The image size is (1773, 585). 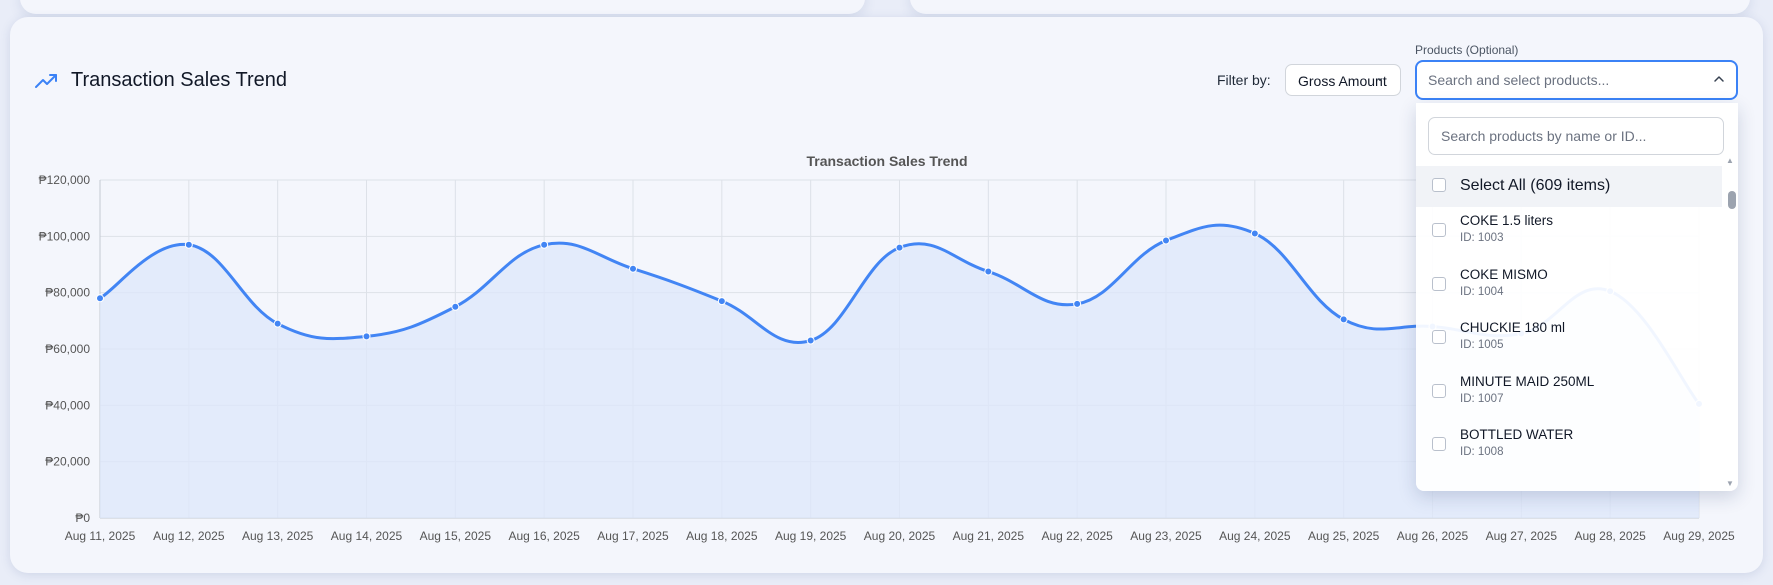 I want to click on y-tick-label: ₱60,000, so click(x=67, y=349).